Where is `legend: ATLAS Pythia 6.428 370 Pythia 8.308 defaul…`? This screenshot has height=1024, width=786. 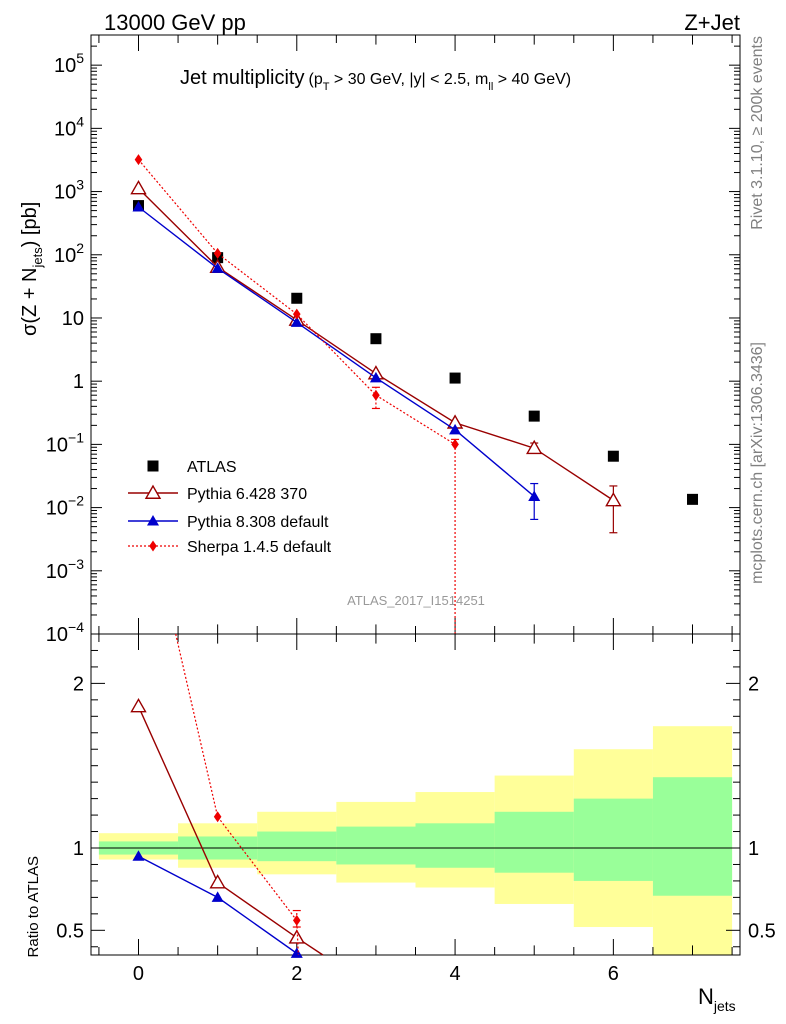
legend: ATLAS Pythia 6.428 370 Pythia 8.308 defaul… is located at coordinates (230, 507).